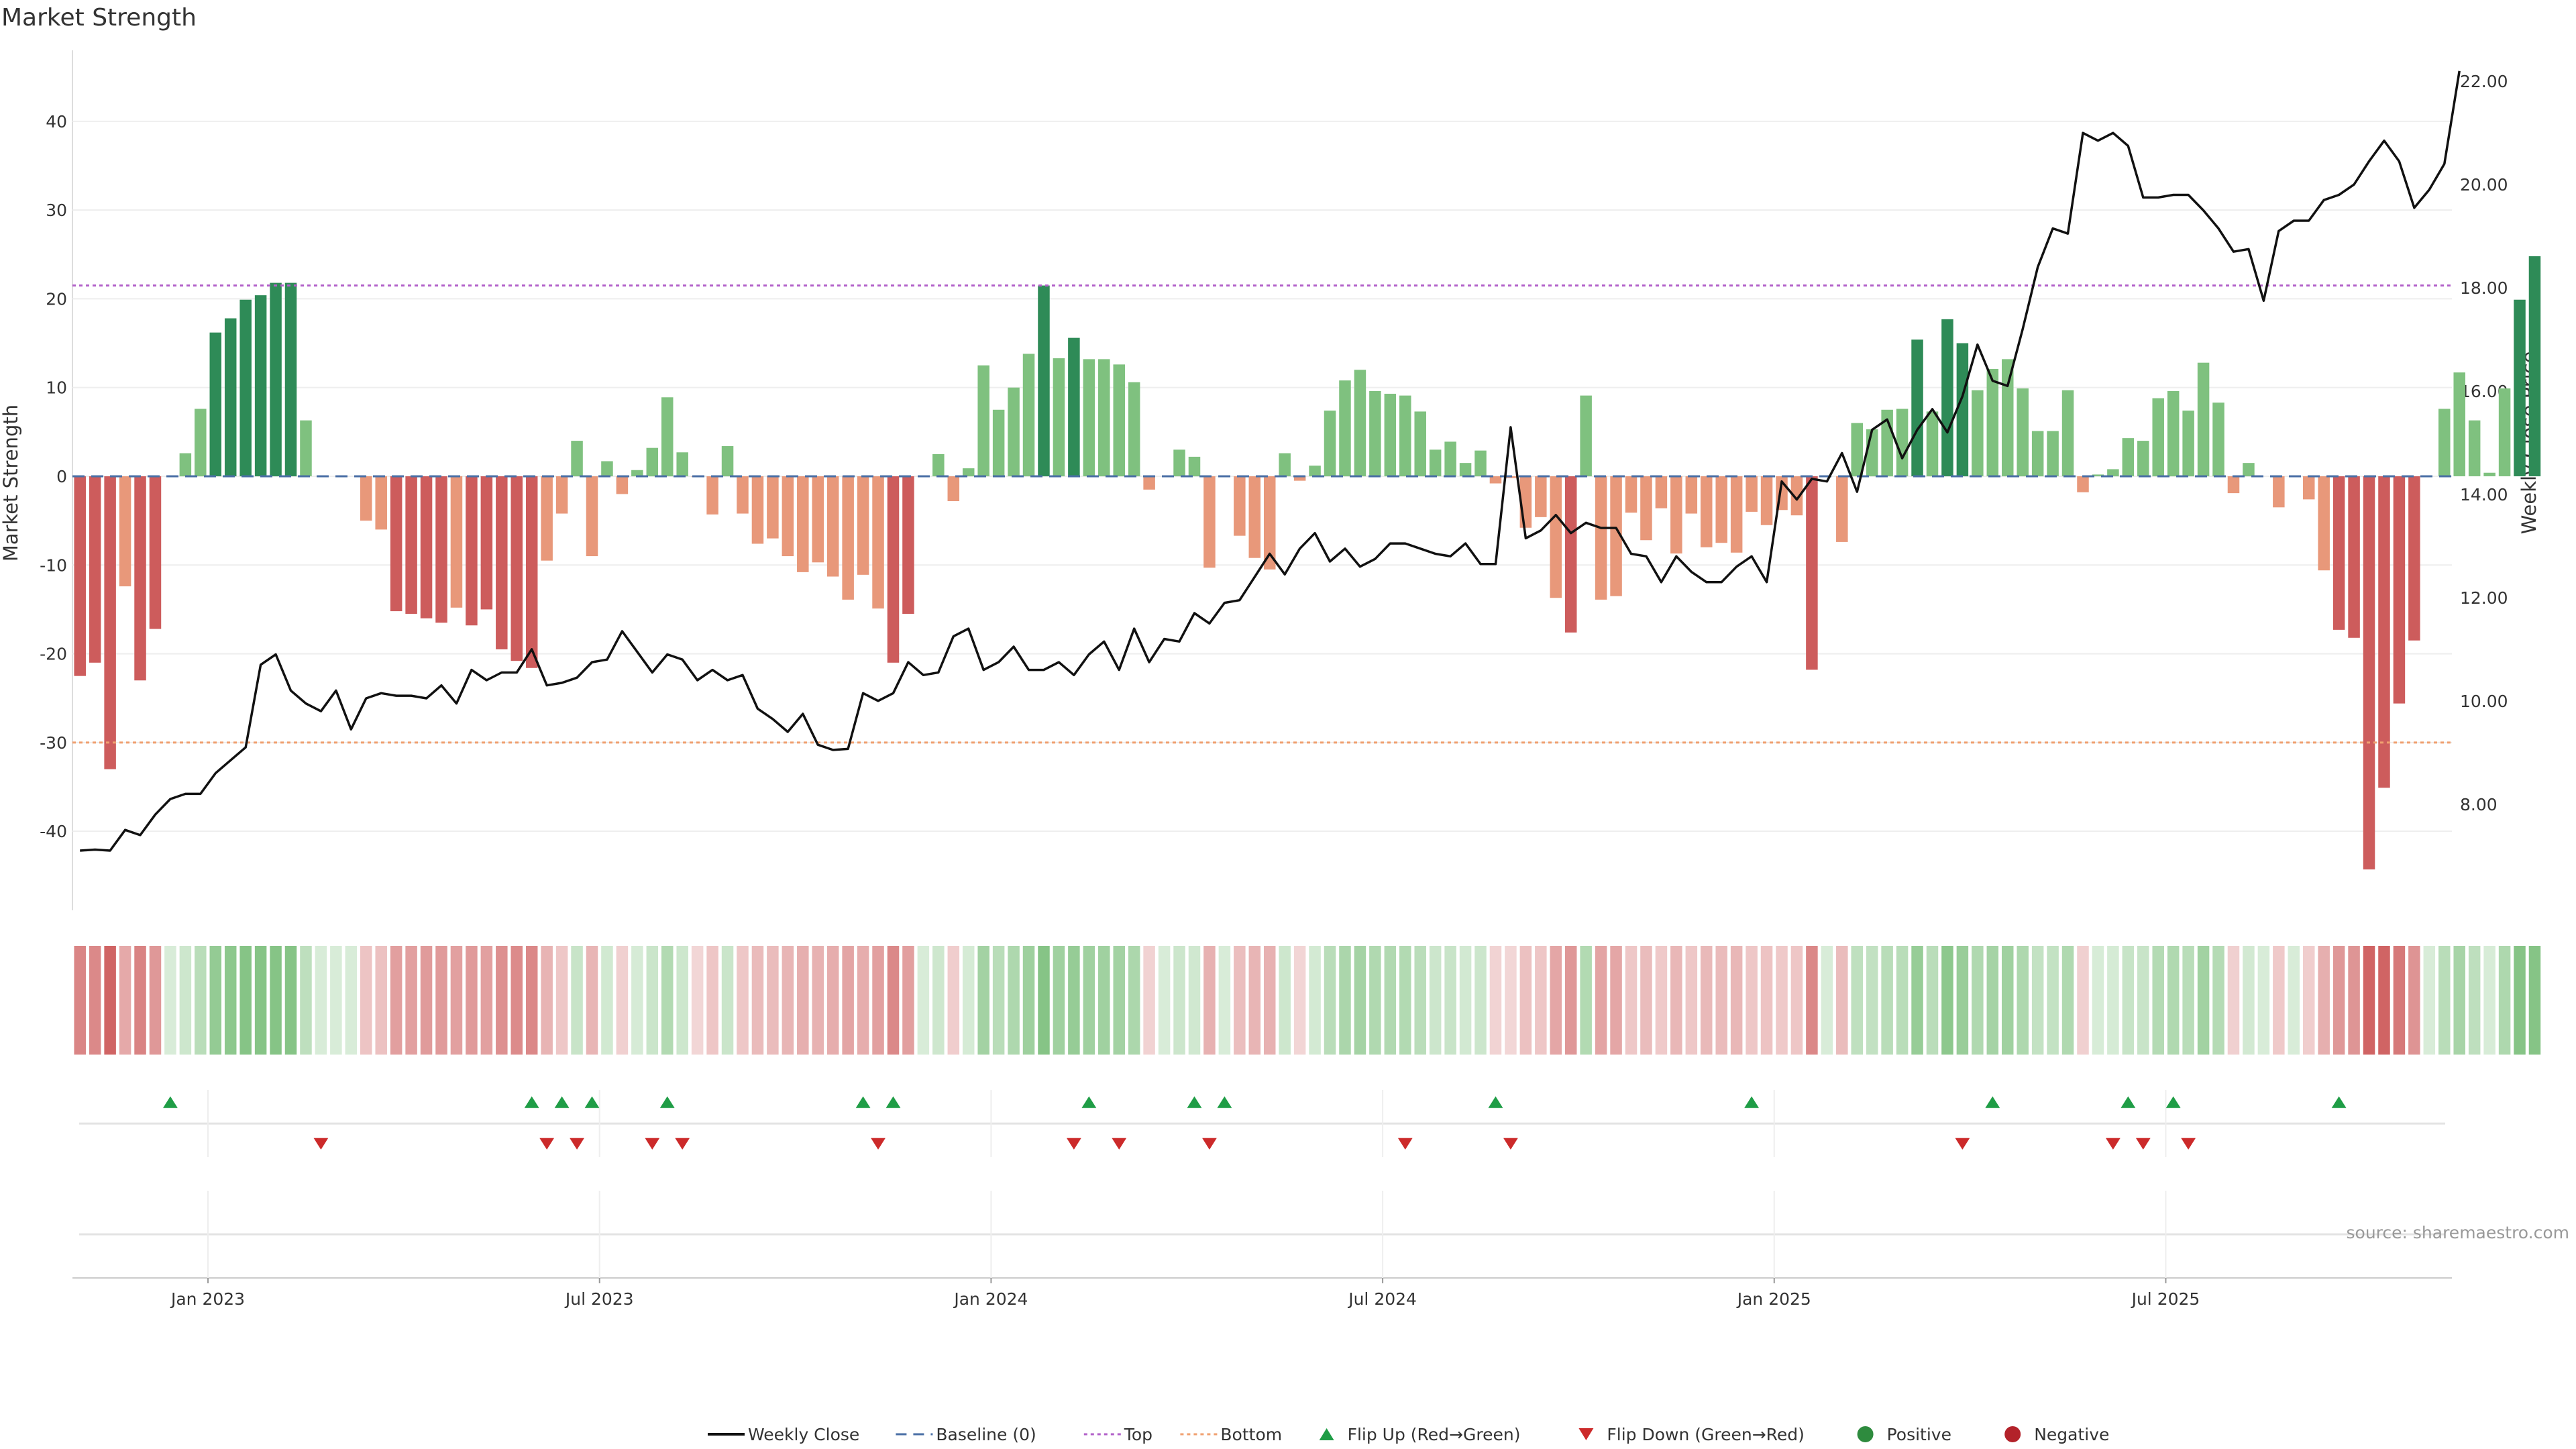 The width and height of the screenshot is (2576, 1449). What do you see at coordinates (2484, 598) in the screenshot?
I see `right-tick-label: 12.00` at bounding box center [2484, 598].